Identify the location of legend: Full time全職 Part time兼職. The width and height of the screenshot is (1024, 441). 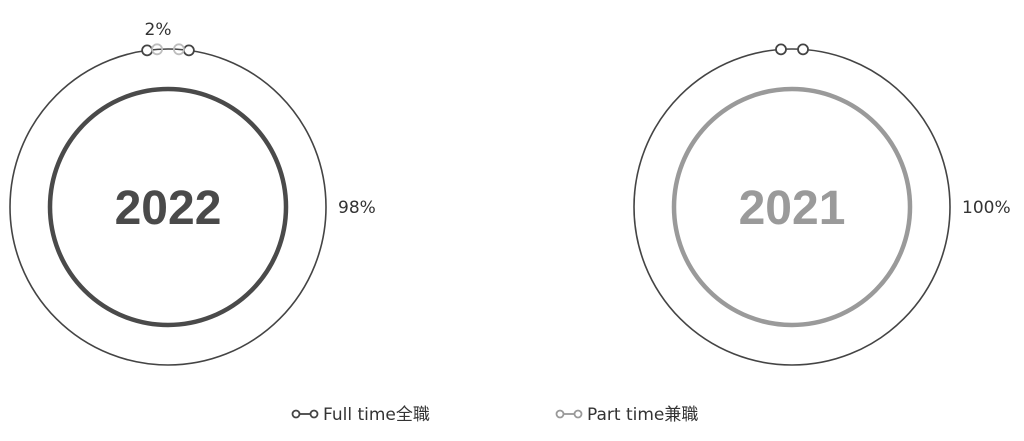
(494, 415).